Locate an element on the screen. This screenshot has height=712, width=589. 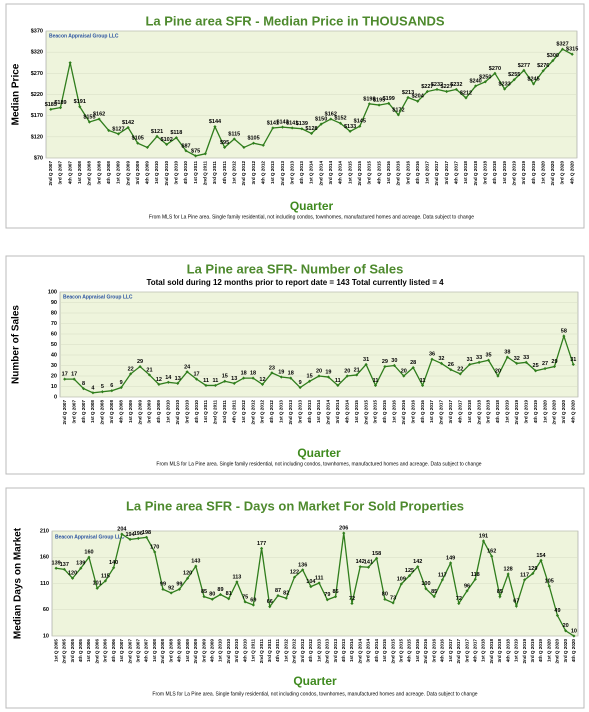
data-label: $121 is located at coordinates (157, 132).